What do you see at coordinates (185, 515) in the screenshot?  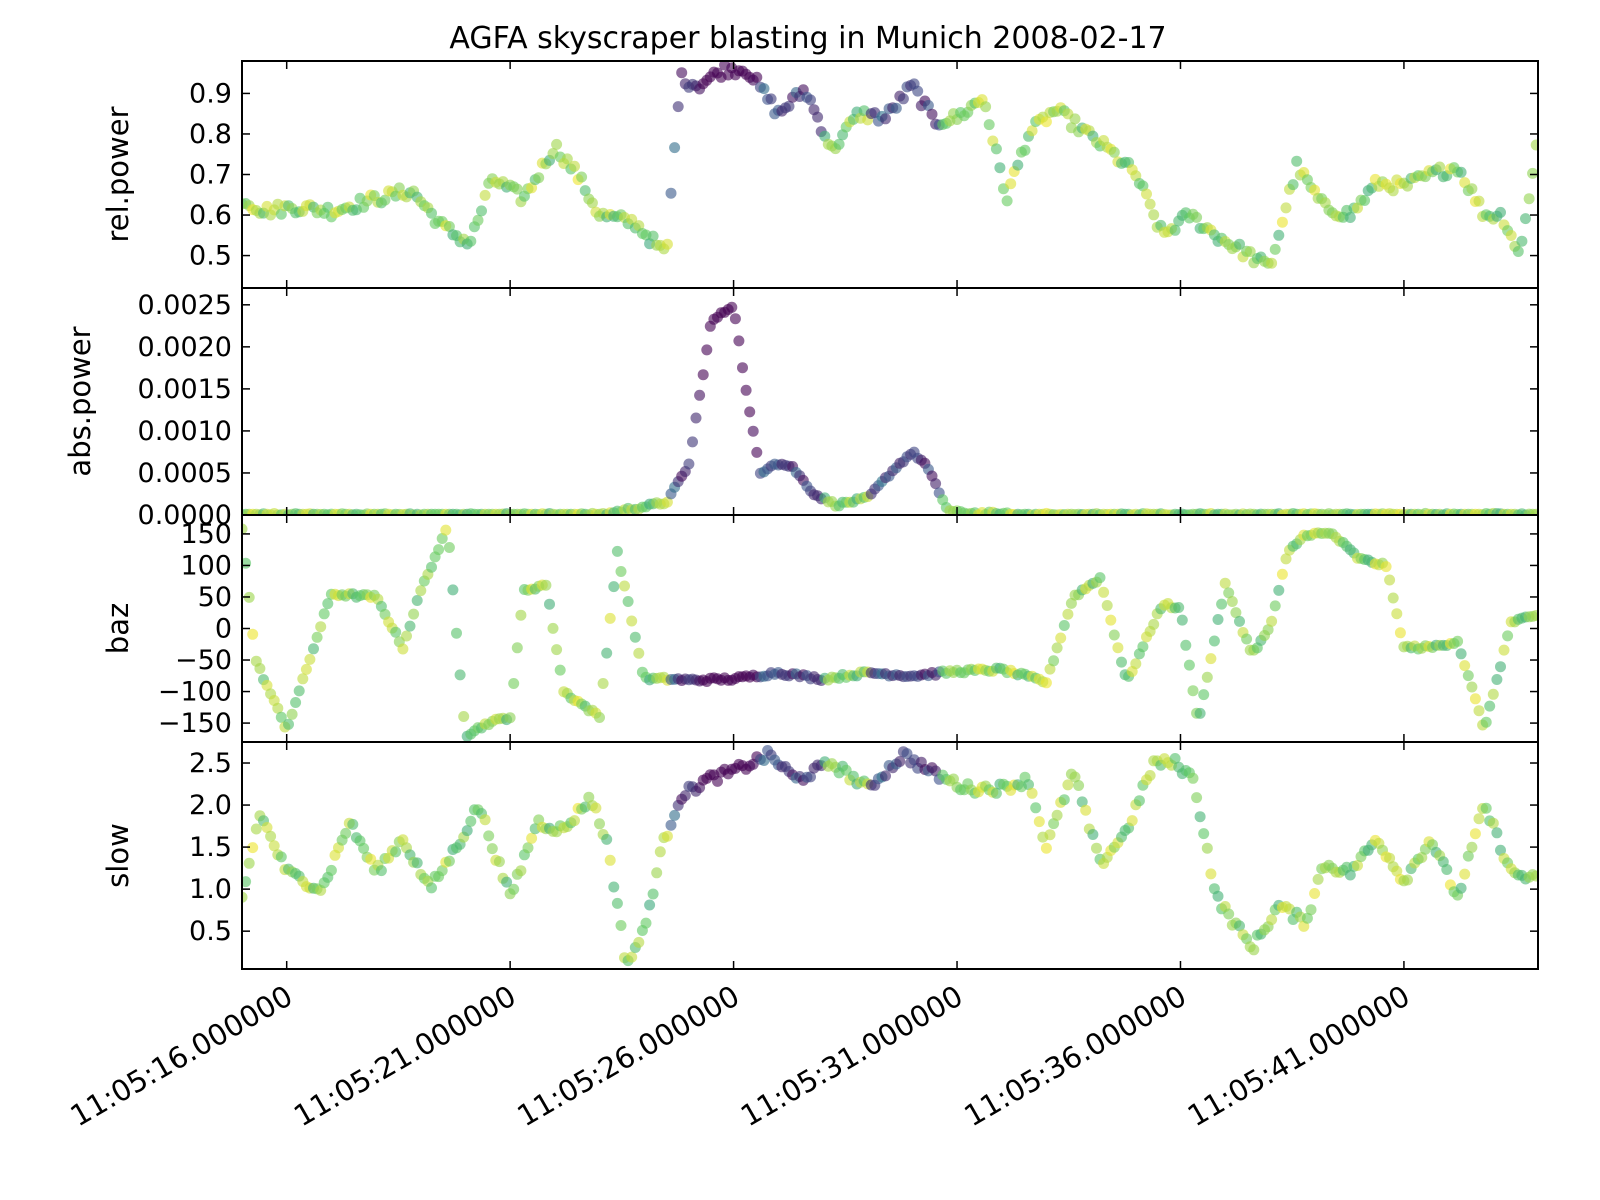 I see `y-tick-label: 0.0000` at bounding box center [185, 515].